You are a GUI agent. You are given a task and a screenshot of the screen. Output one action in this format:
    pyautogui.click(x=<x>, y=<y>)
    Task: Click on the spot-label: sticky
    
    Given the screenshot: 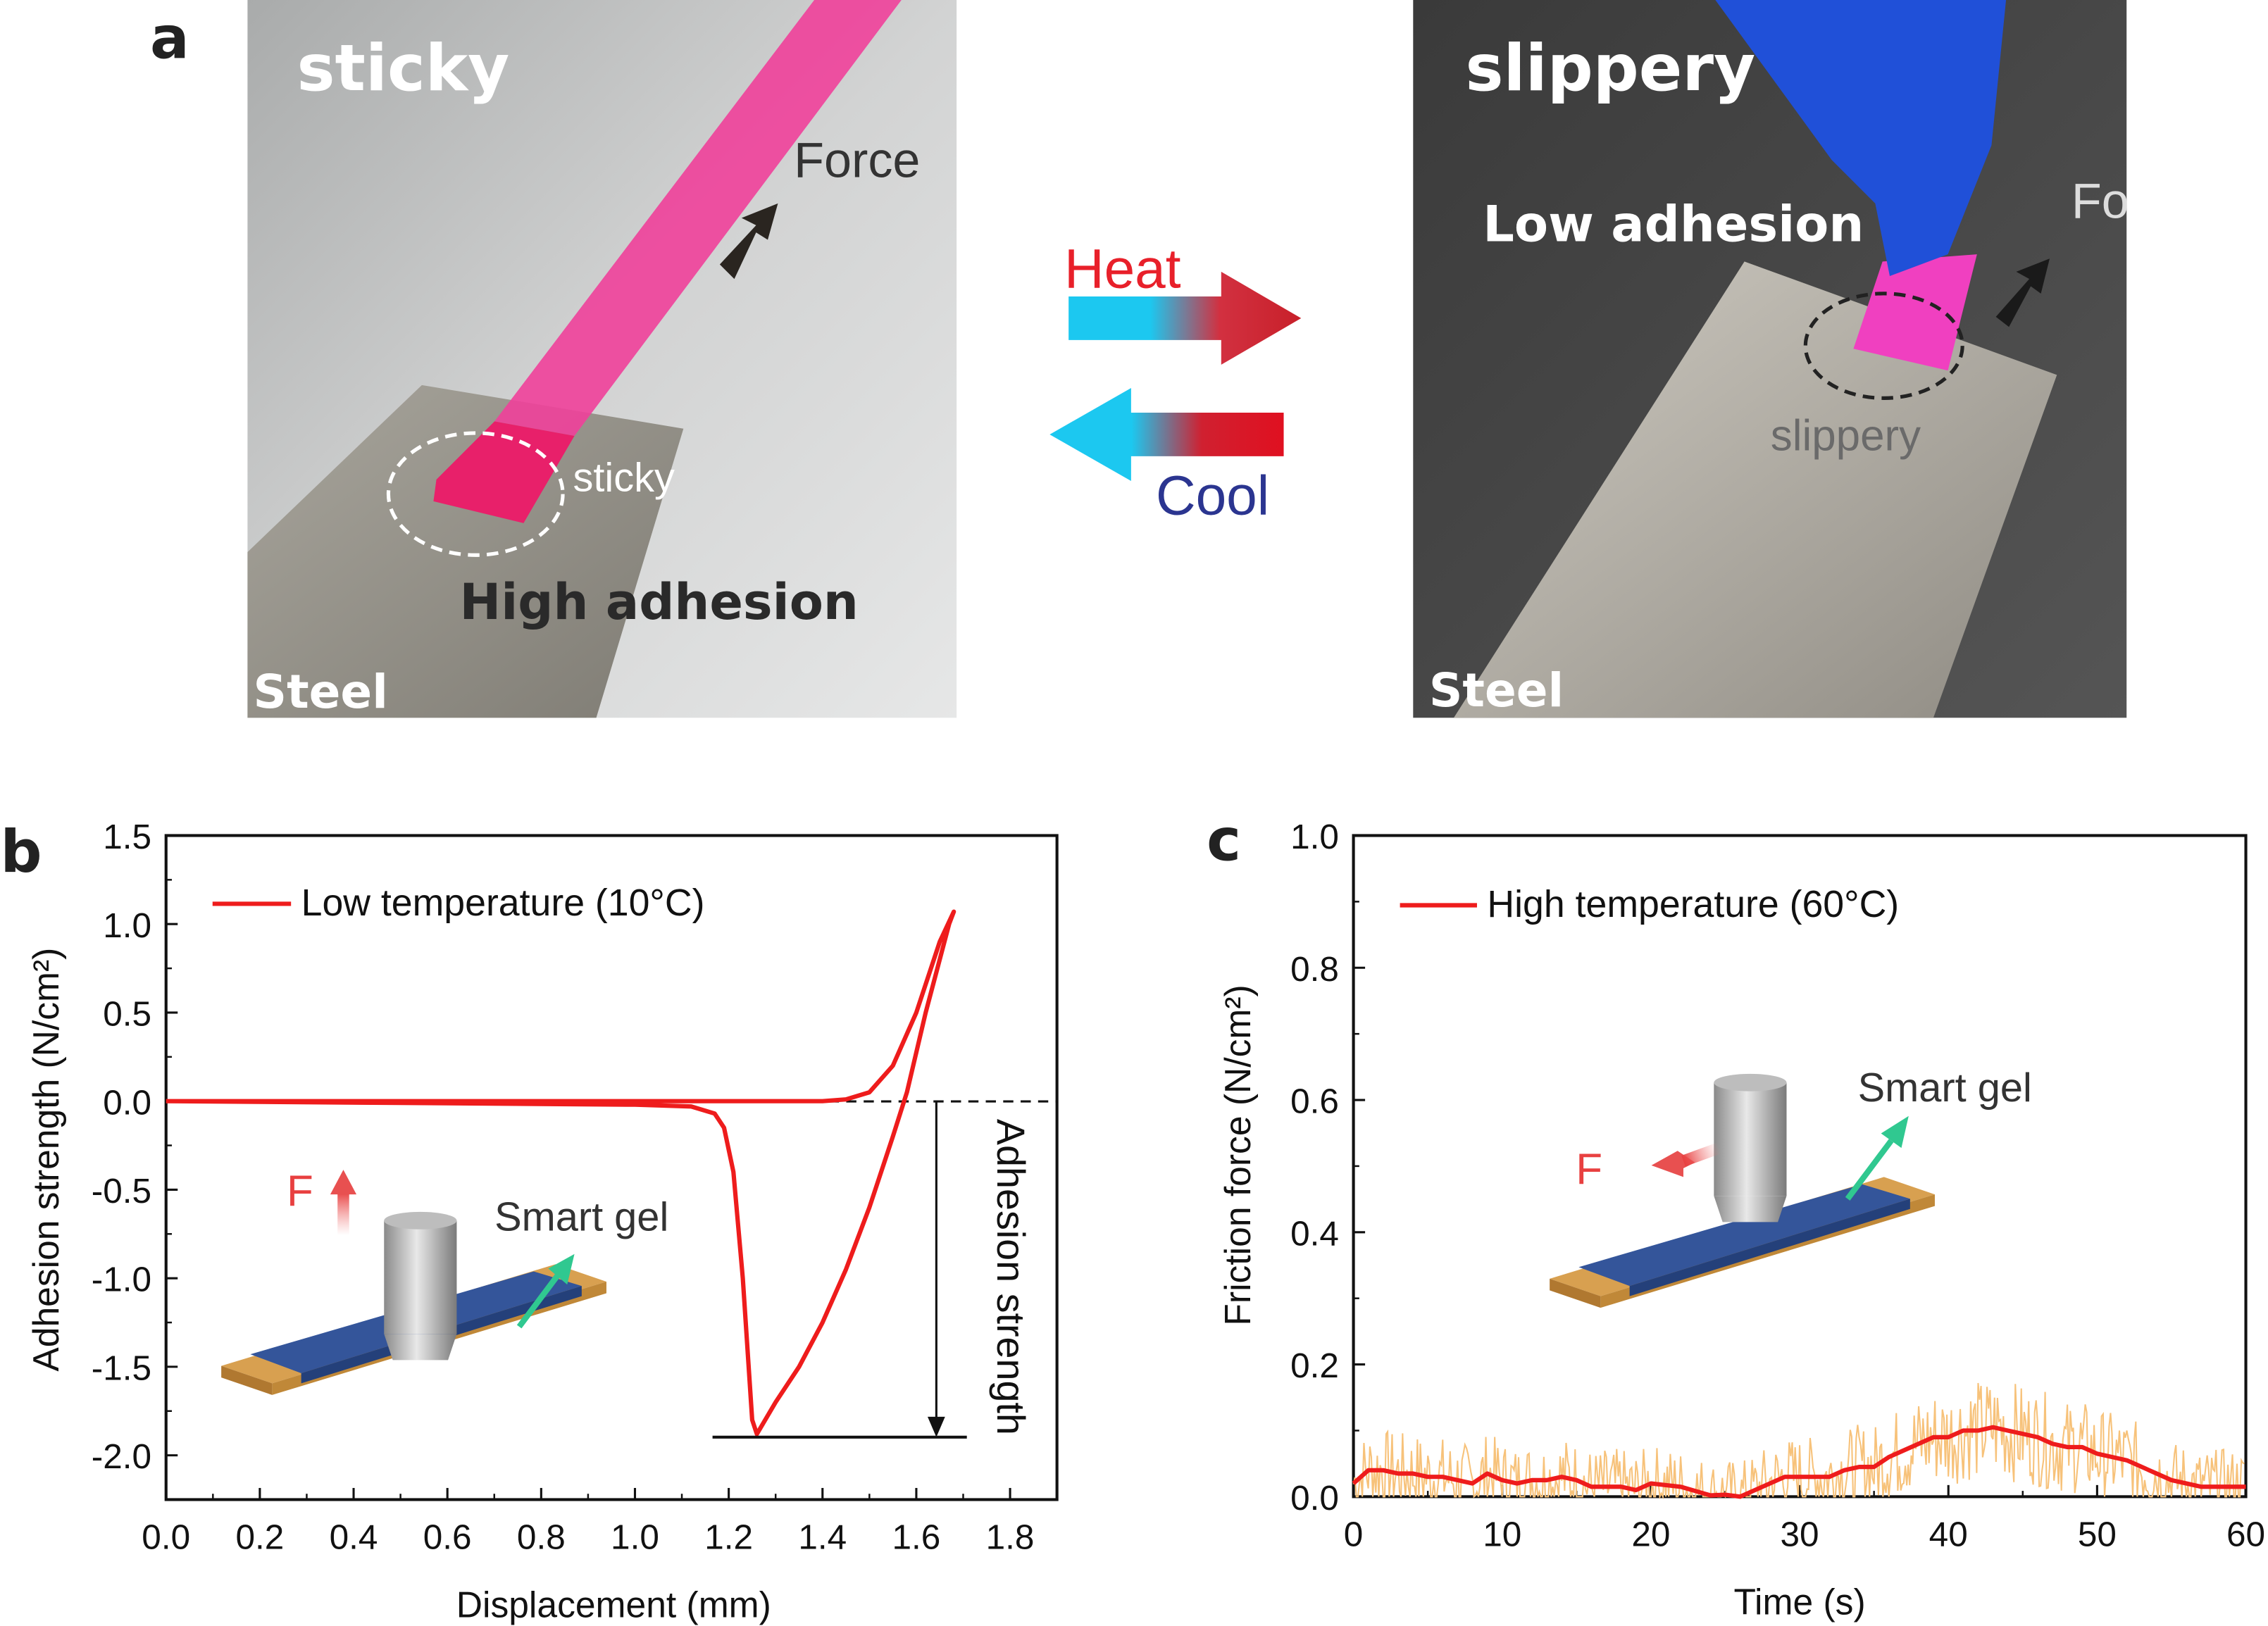 What is the action you would take?
    pyautogui.click(x=624, y=478)
    